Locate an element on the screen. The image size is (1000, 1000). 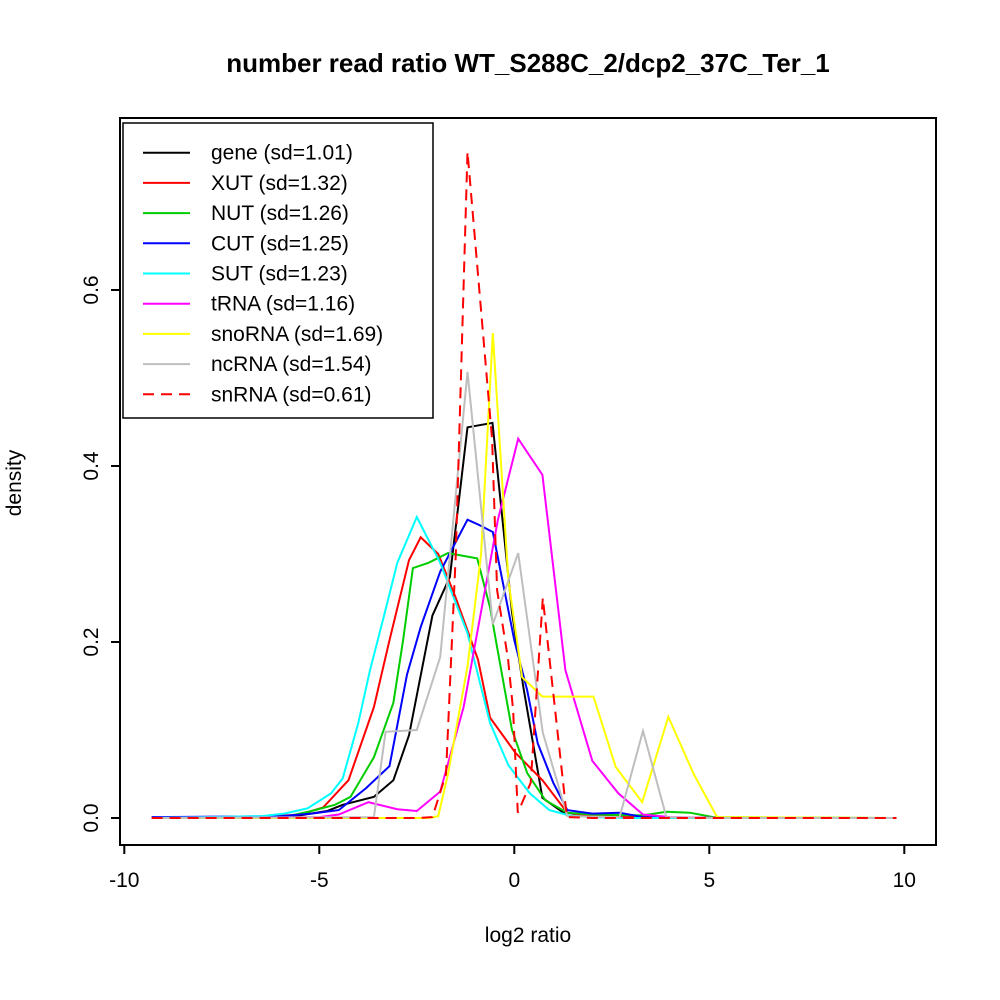
y-tick-label: 0.0 is located at coordinates (91, 817).